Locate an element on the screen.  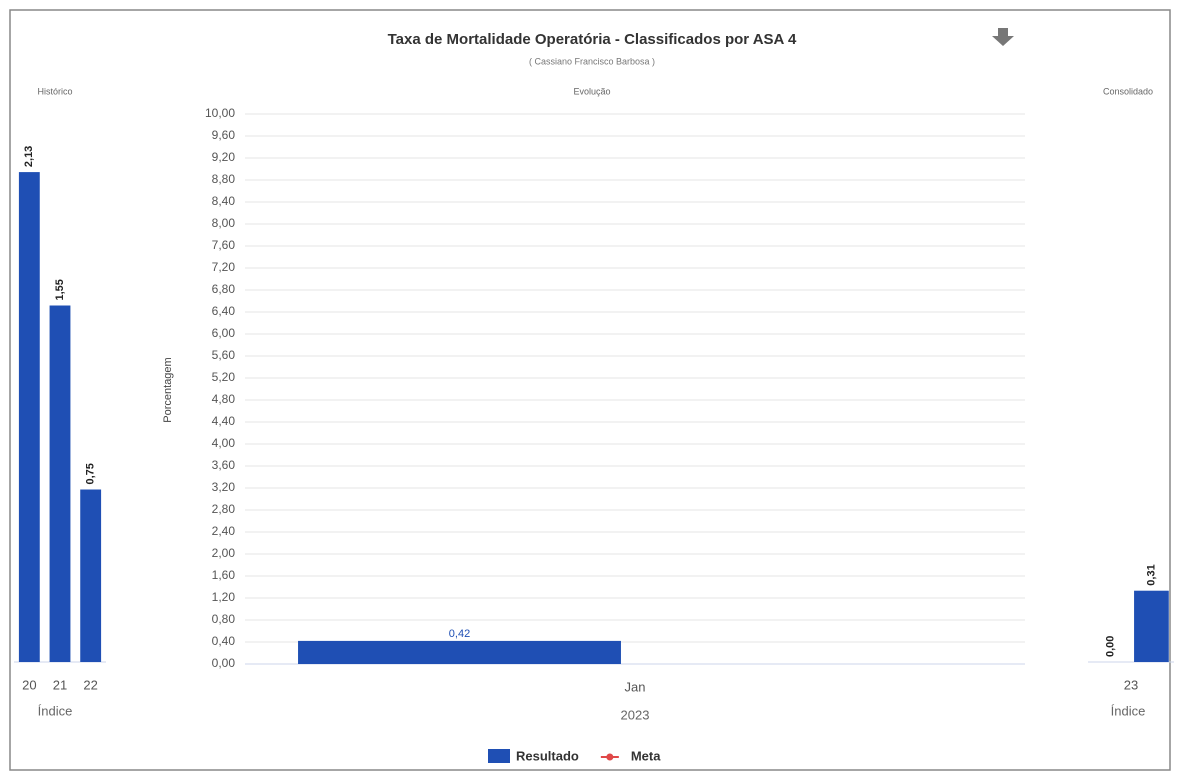
y-tick-label: 6,00 is located at coordinates (224, 333).